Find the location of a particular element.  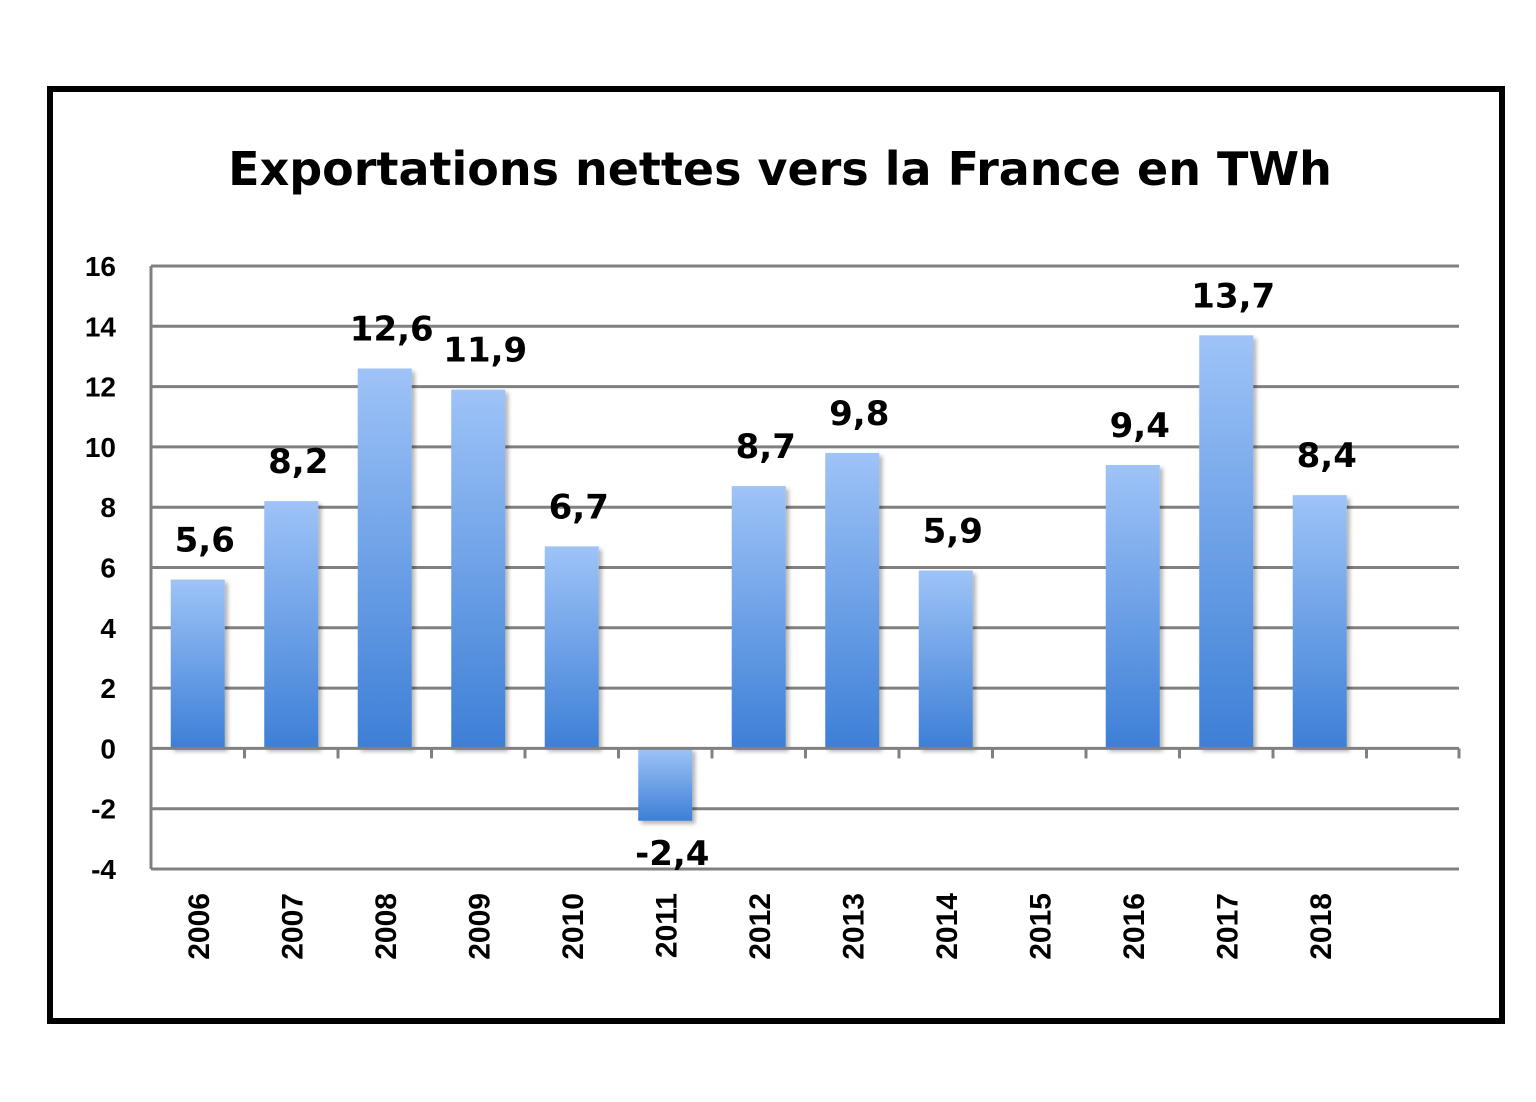

bar-2013 is located at coordinates (852, 600).